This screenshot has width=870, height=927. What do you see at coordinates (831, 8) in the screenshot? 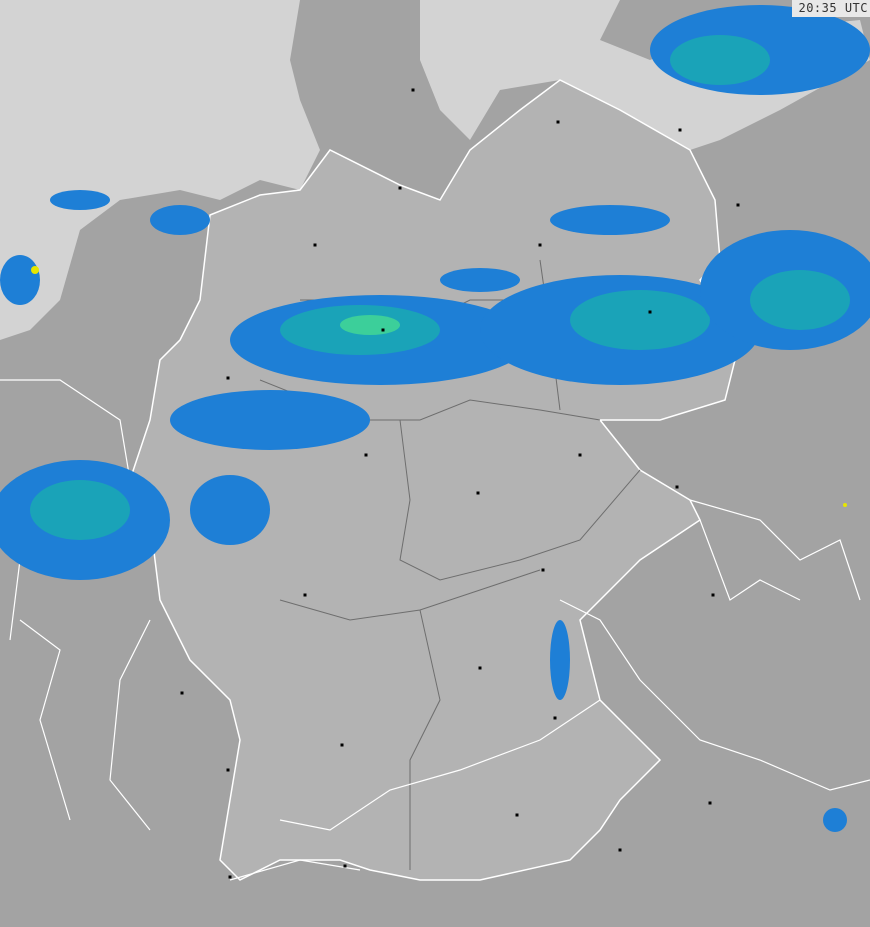
I see `timestamp-label: 20:35 UTC` at bounding box center [831, 8].